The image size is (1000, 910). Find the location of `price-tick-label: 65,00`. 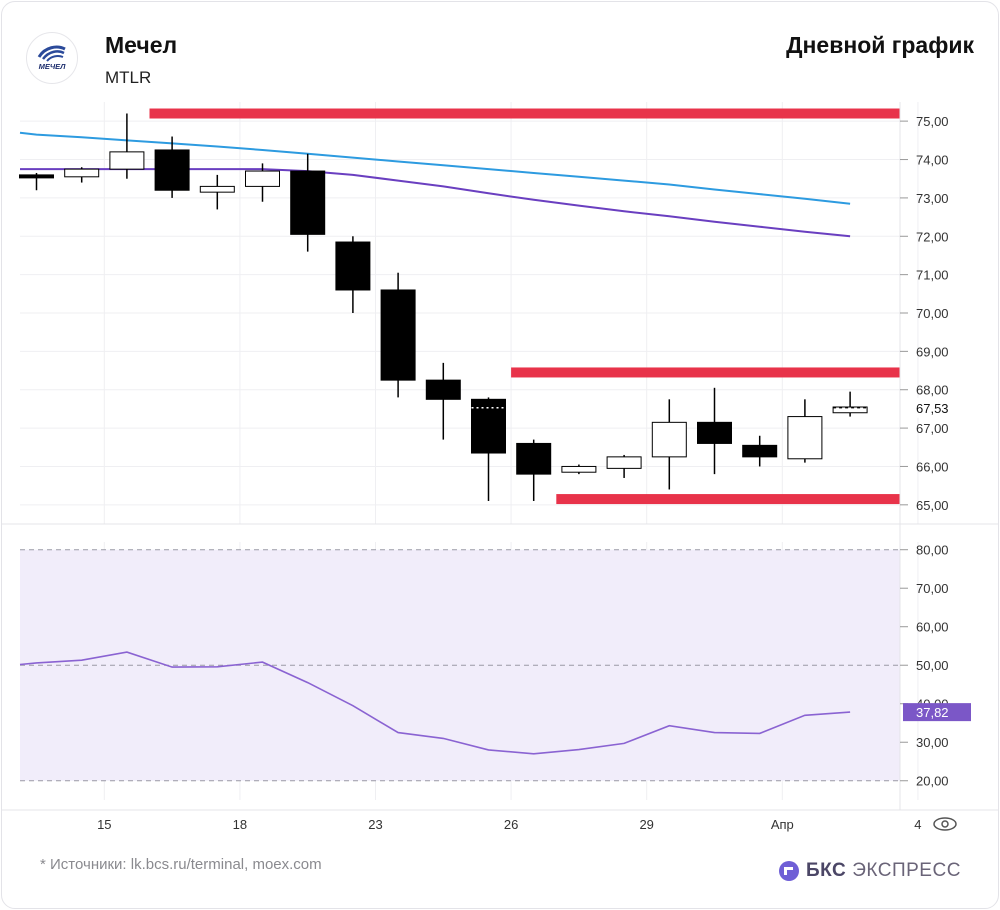

price-tick-label: 65,00 is located at coordinates (932, 505).